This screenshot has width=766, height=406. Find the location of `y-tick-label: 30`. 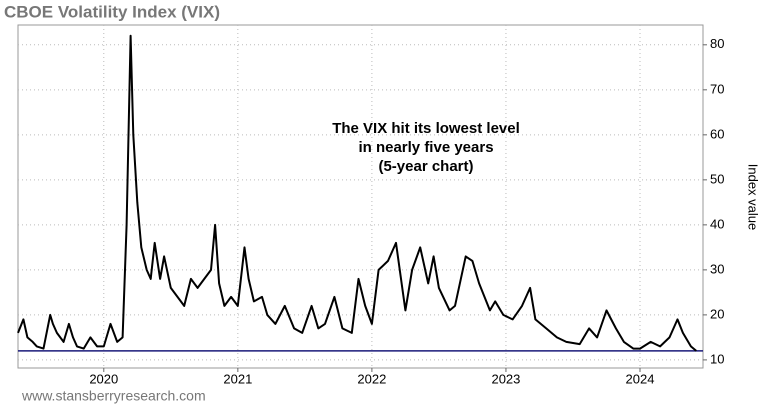

y-tick-label: 30 is located at coordinates (717, 268).